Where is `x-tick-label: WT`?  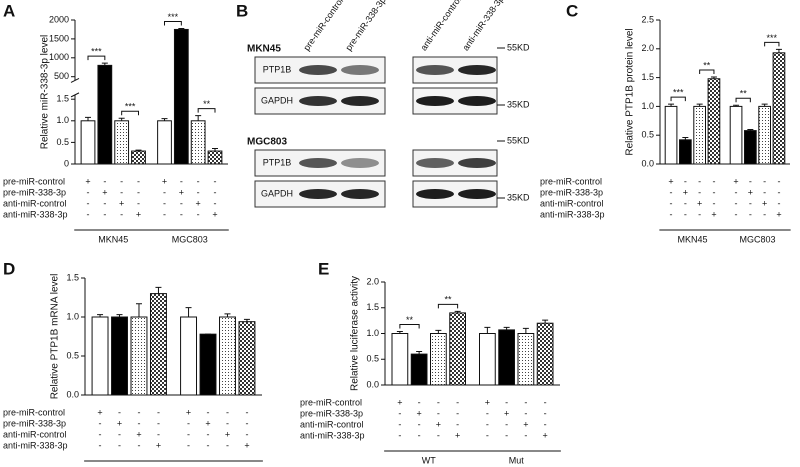 x-tick-label: WT is located at coordinates (429, 460).